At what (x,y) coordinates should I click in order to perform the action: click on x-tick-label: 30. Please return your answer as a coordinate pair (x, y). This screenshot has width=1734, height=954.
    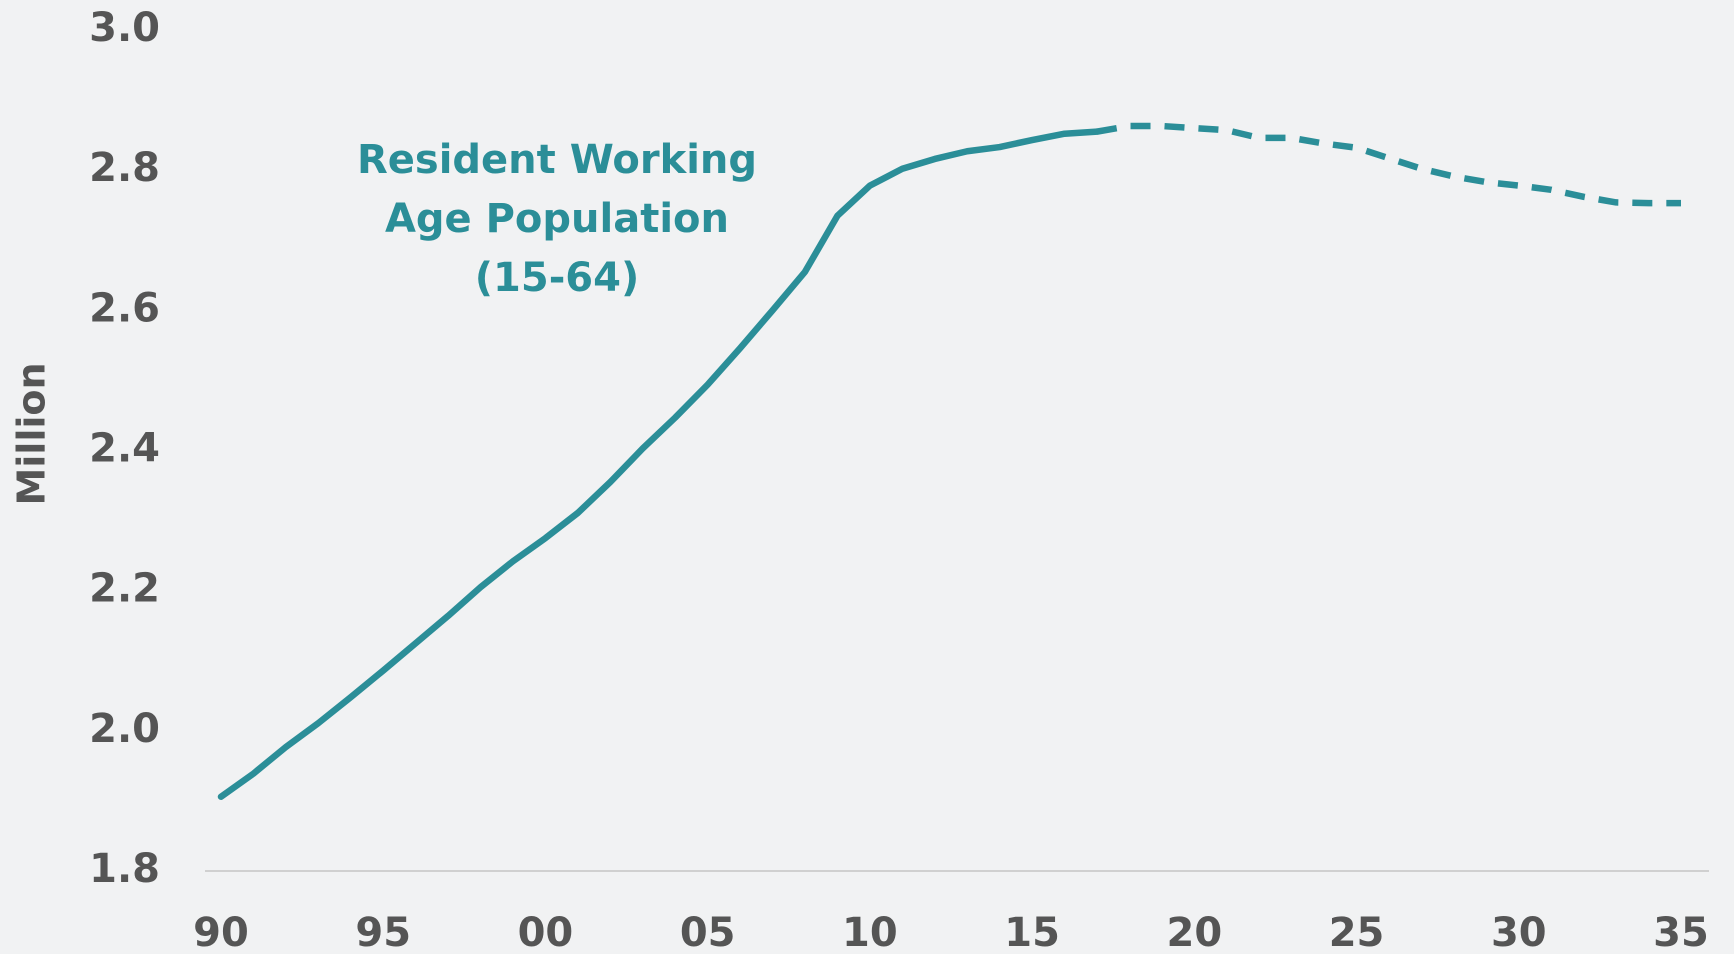
    Looking at the image, I should click on (1519, 932).